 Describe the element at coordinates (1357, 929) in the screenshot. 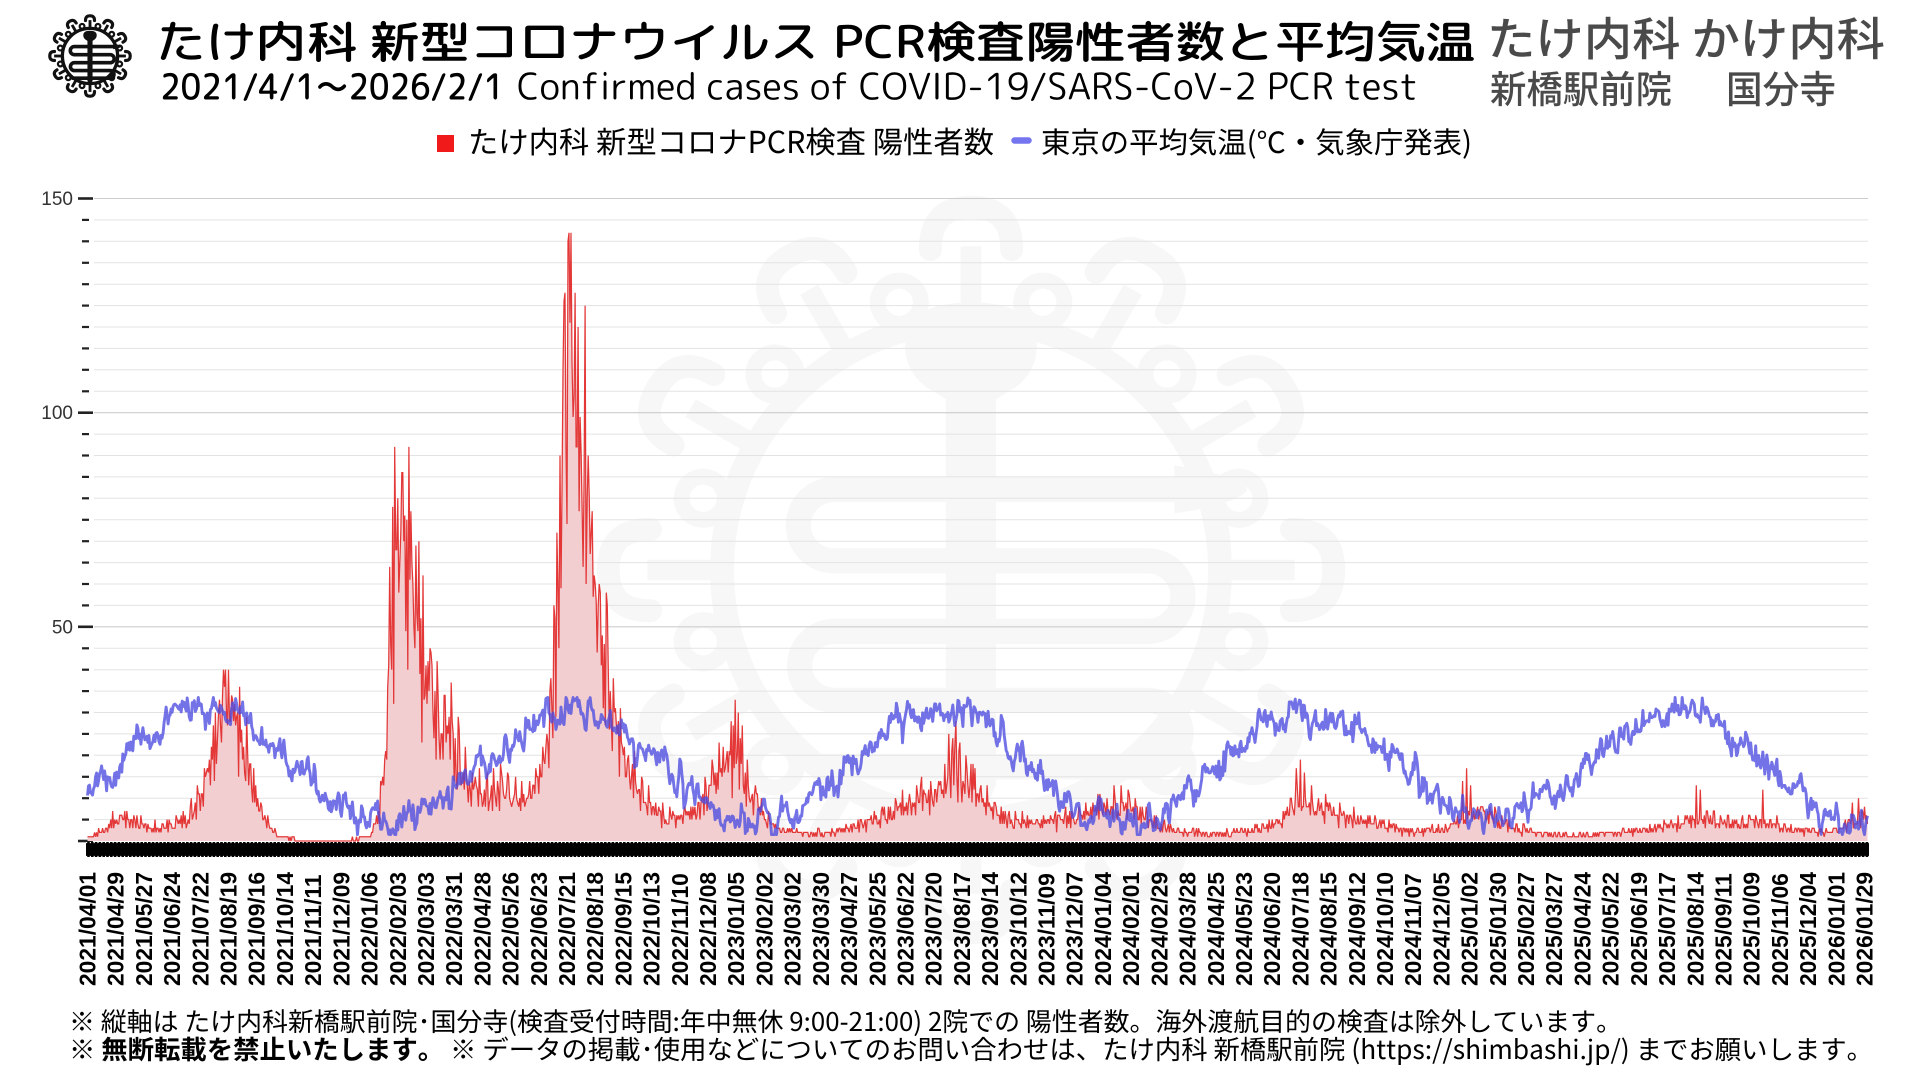

I see `svg-text: 2024/09/12` at that location.